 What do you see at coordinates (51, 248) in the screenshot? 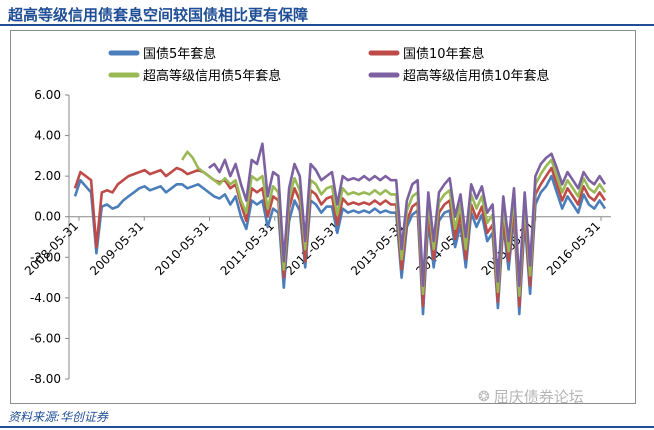
I see `x-tick-label: 2008-05-31` at bounding box center [51, 248].